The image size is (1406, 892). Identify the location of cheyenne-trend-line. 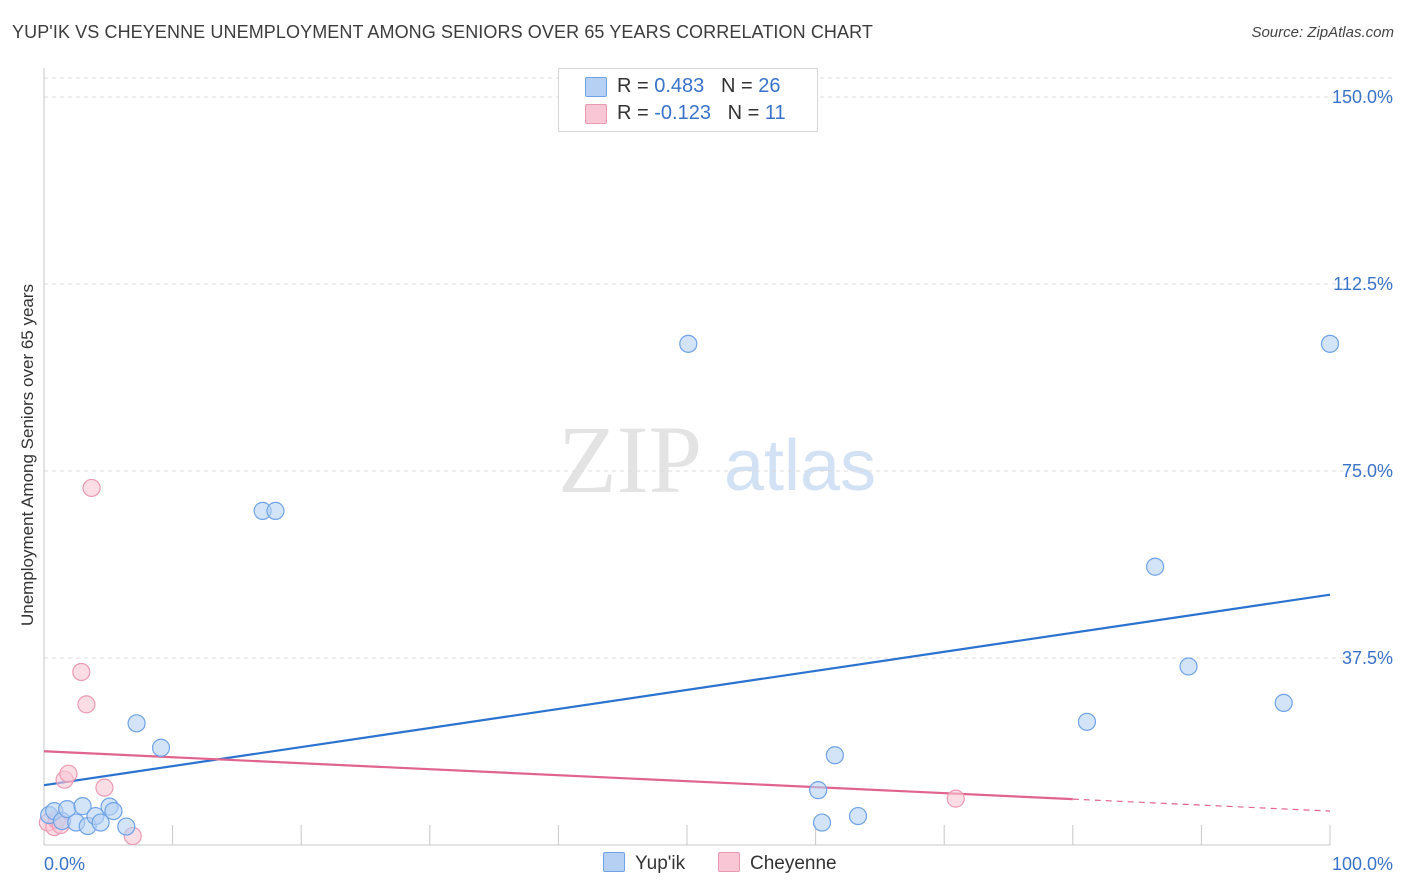
(558, 775).